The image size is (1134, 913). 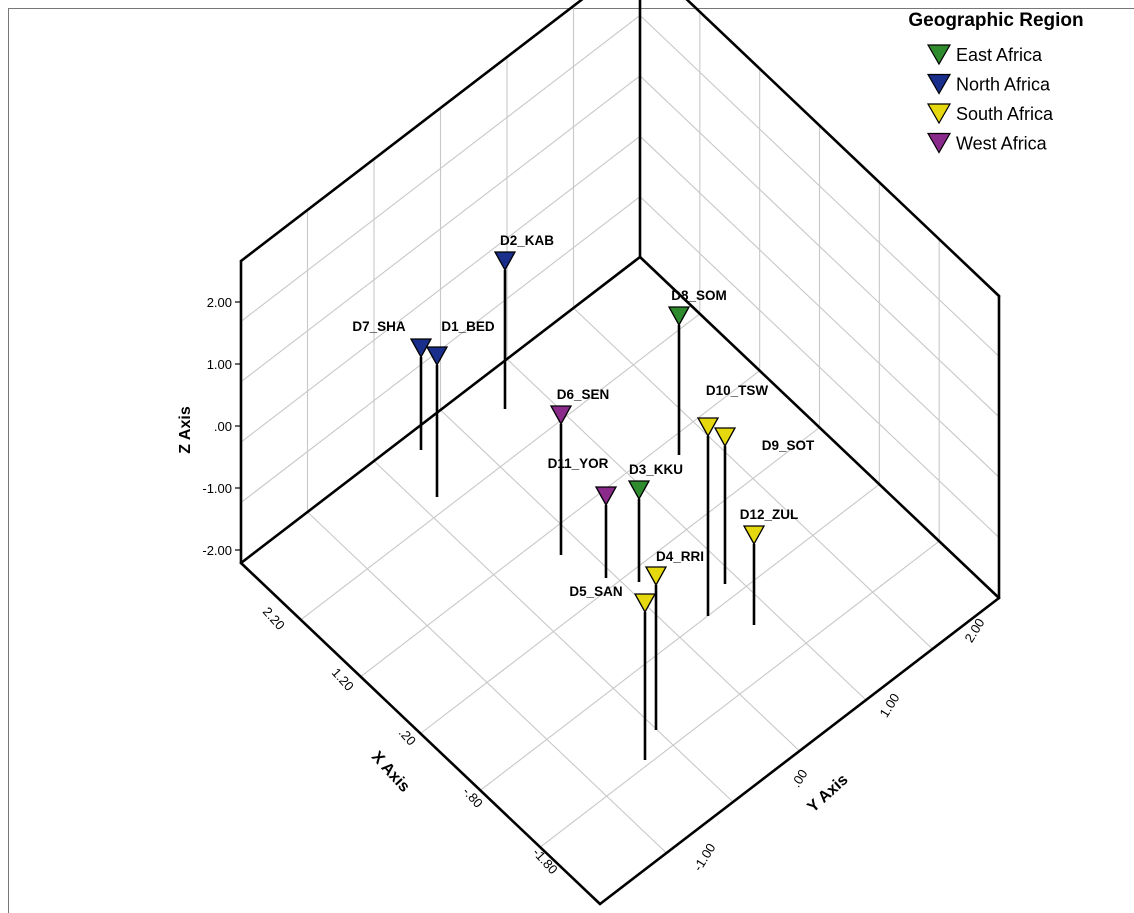 I want to click on data-point: D4_RRI, so click(x=674, y=639).